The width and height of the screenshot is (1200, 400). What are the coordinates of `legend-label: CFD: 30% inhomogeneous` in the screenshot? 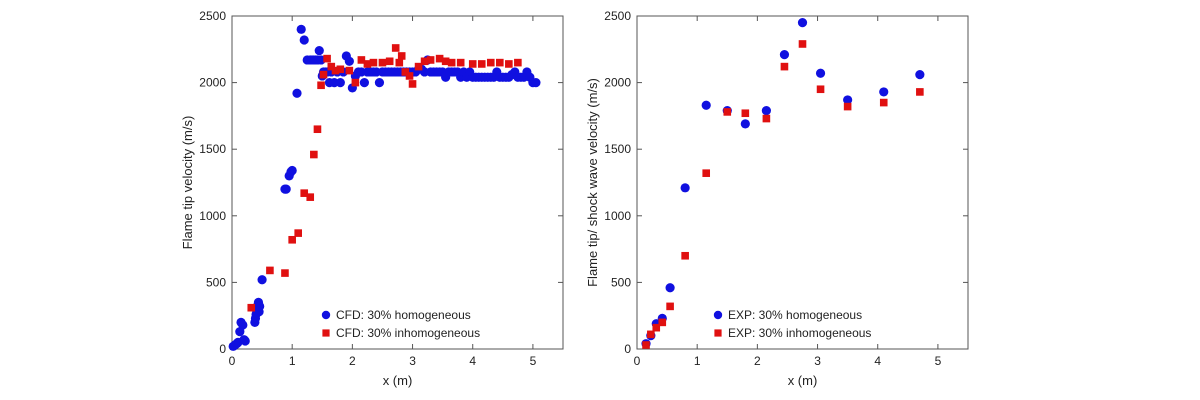 It's located at (408, 333).